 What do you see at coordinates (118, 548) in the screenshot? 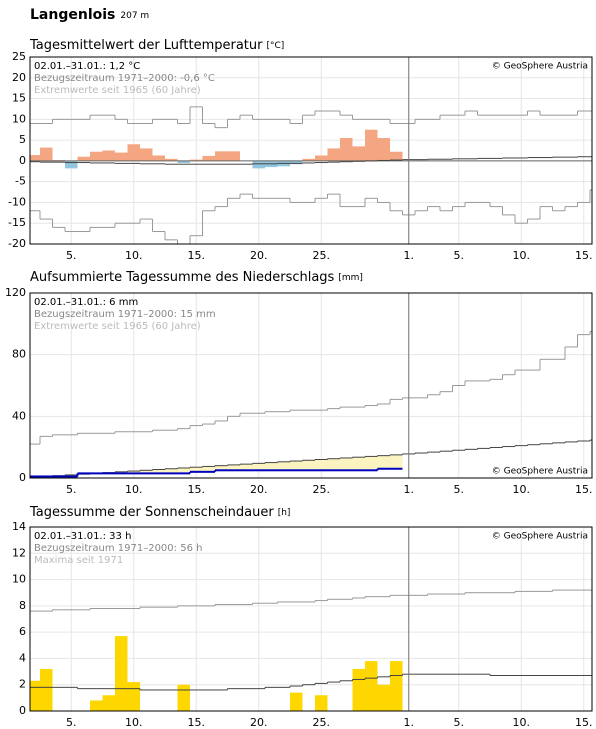
I see `note: Bezugszeitraum 1971–2000: 56 h` at bounding box center [118, 548].